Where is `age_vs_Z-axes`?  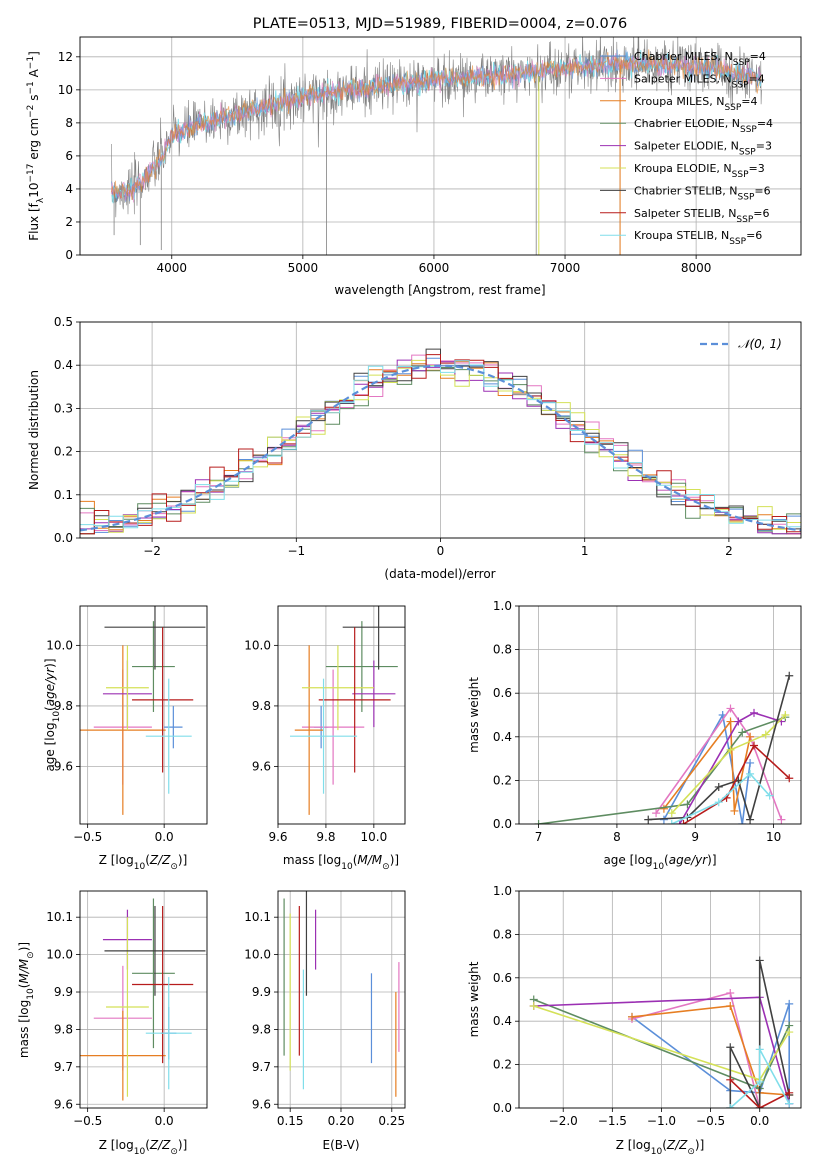
age_vs_Z-axes is located at coordinates (141, 717).